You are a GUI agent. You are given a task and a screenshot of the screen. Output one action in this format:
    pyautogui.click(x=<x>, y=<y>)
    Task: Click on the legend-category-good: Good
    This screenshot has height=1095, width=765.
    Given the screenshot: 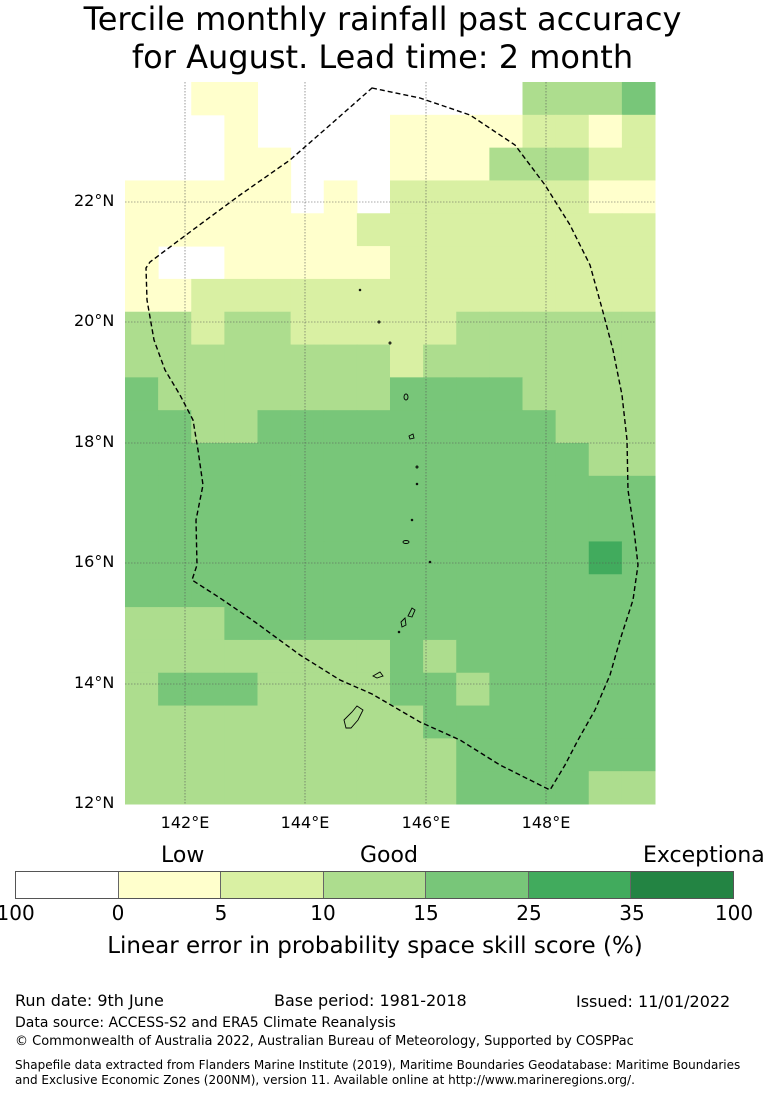 What is the action you would take?
    pyautogui.click(x=389, y=855)
    